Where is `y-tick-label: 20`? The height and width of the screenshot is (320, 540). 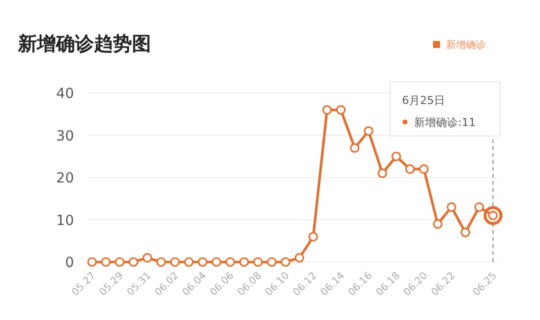
y-tick-label: 20 is located at coordinates (65, 178).